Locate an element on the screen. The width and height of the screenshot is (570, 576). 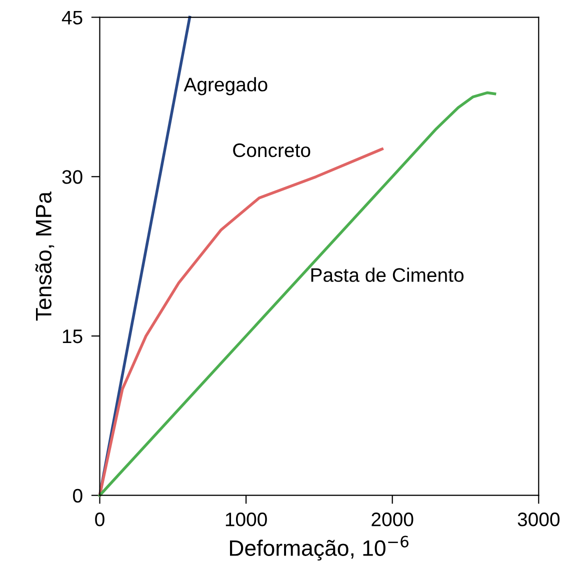
x-tick-label: 1000 is located at coordinates (246, 519).